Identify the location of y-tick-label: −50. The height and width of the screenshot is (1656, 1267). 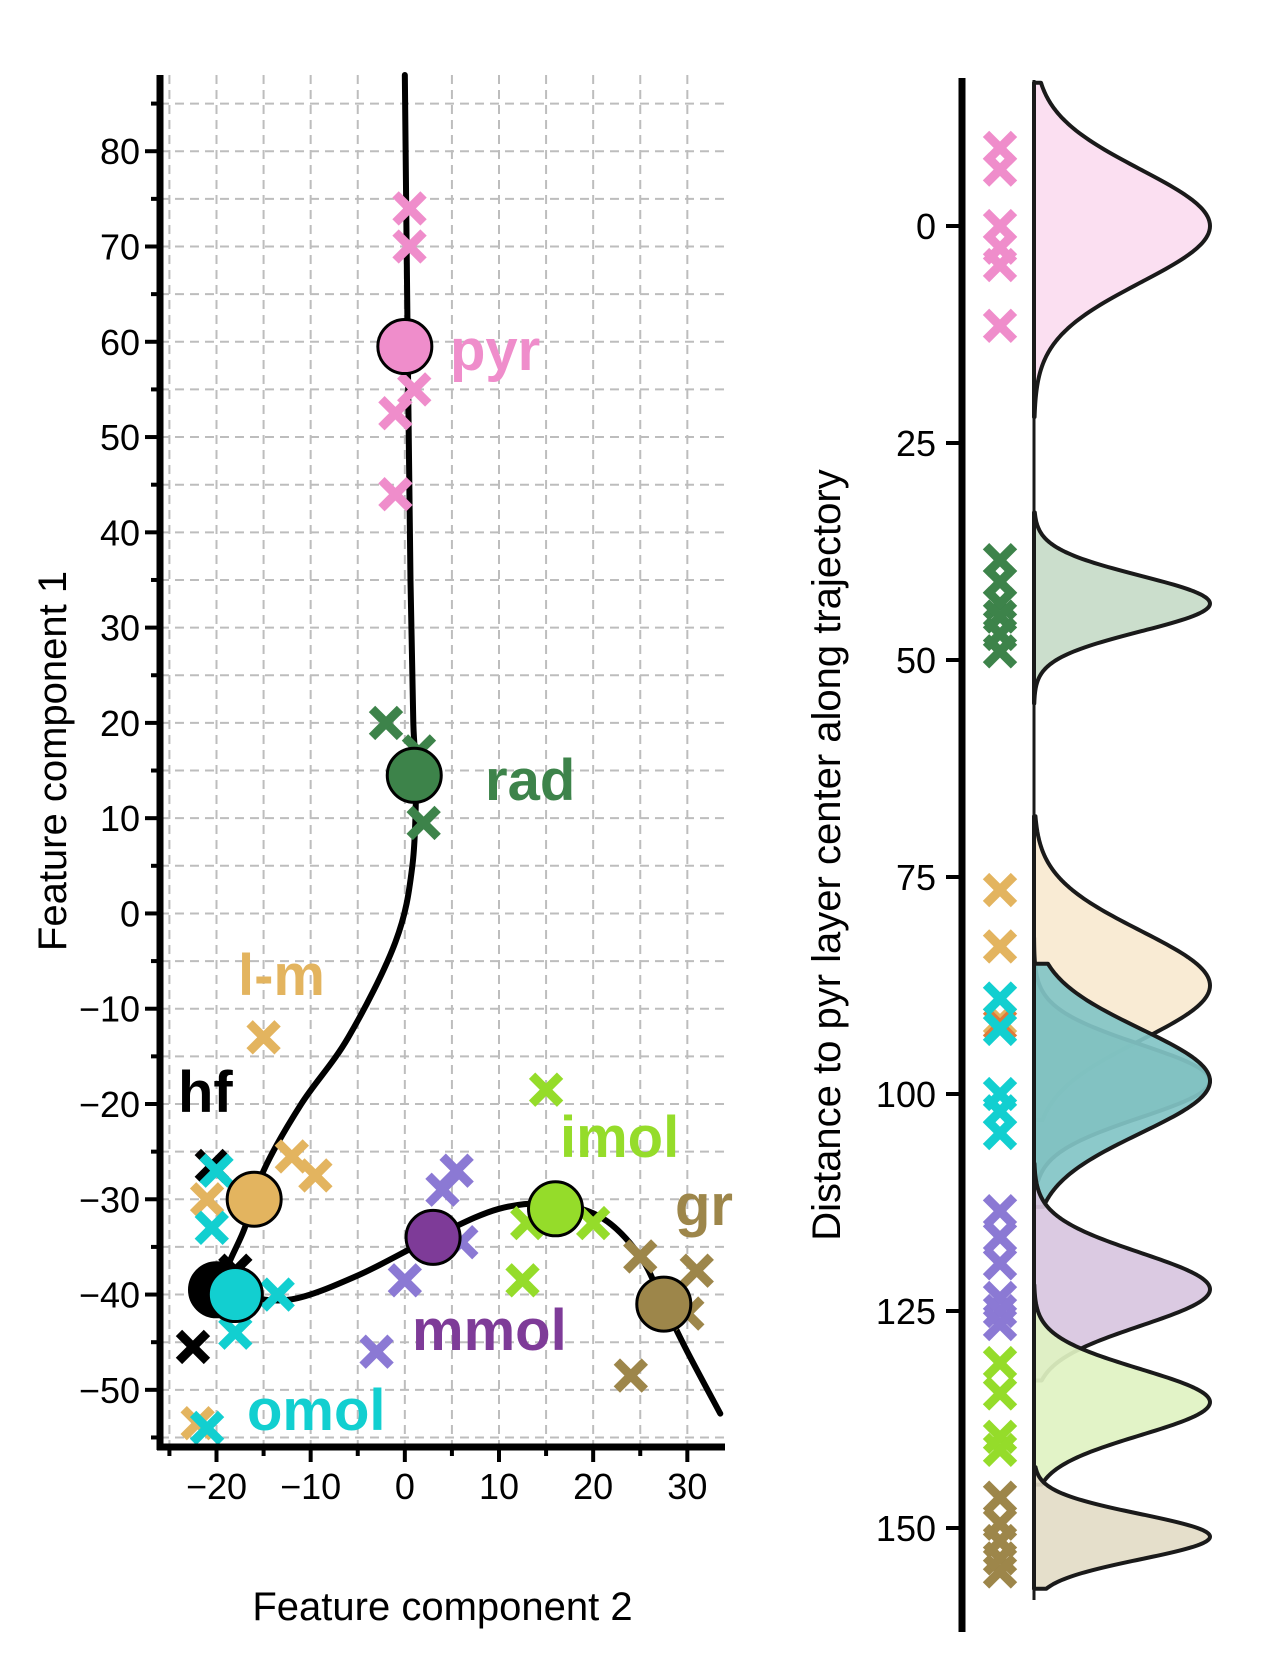
(109, 1390).